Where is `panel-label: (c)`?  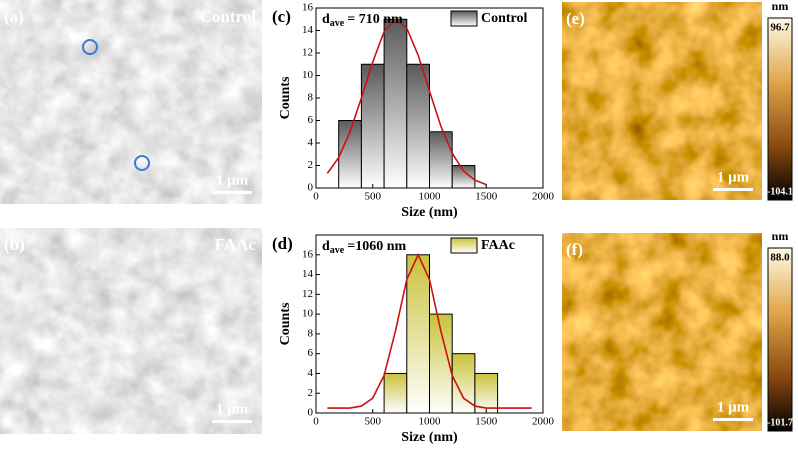 panel-label: (c) is located at coordinates (281, 16).